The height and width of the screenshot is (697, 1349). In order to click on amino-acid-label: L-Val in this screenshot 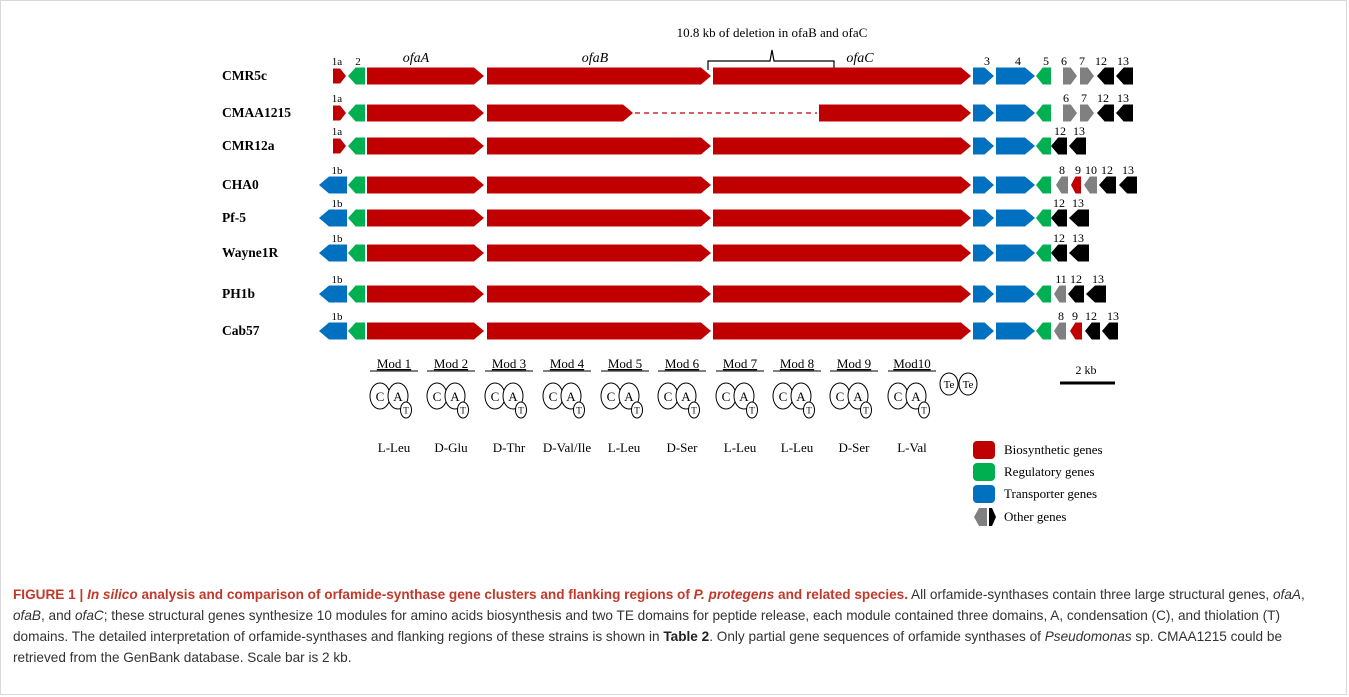, I will do `click(912, 447)`.